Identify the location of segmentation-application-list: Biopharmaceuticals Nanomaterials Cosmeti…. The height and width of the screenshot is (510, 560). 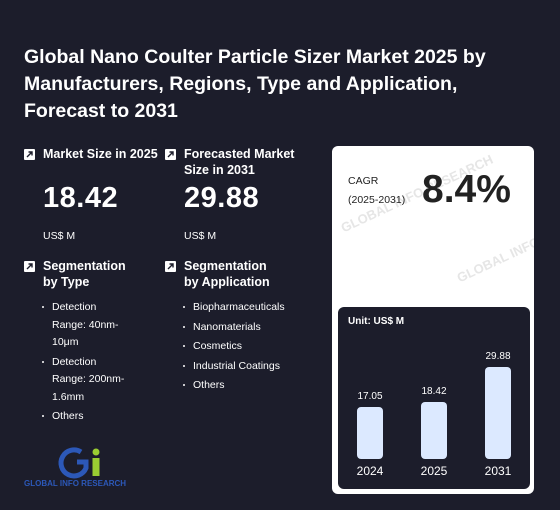
(233, 348).